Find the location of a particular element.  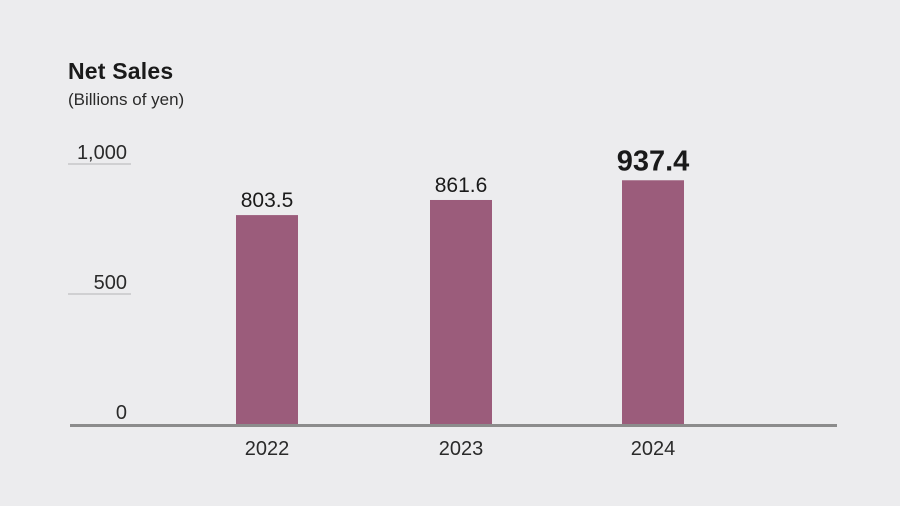

y-axis: 0 500 1,000 is located at coordinates (99, 283).